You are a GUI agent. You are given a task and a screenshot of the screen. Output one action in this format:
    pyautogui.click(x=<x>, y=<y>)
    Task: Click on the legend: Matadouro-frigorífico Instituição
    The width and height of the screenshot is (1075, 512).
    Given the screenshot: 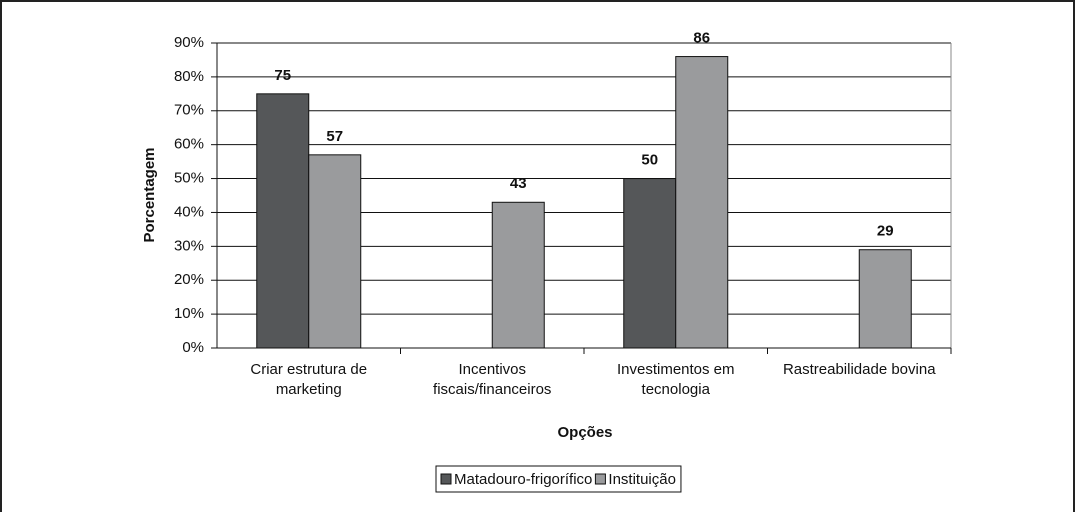 What is the action you would take?
    pyautogui.click(x=558, y=479)
    